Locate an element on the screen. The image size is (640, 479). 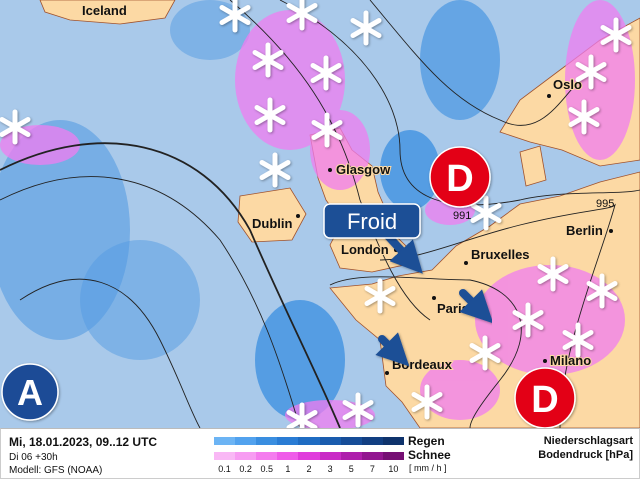
tick-label: 0.2 is located at coordinates (245, 469).